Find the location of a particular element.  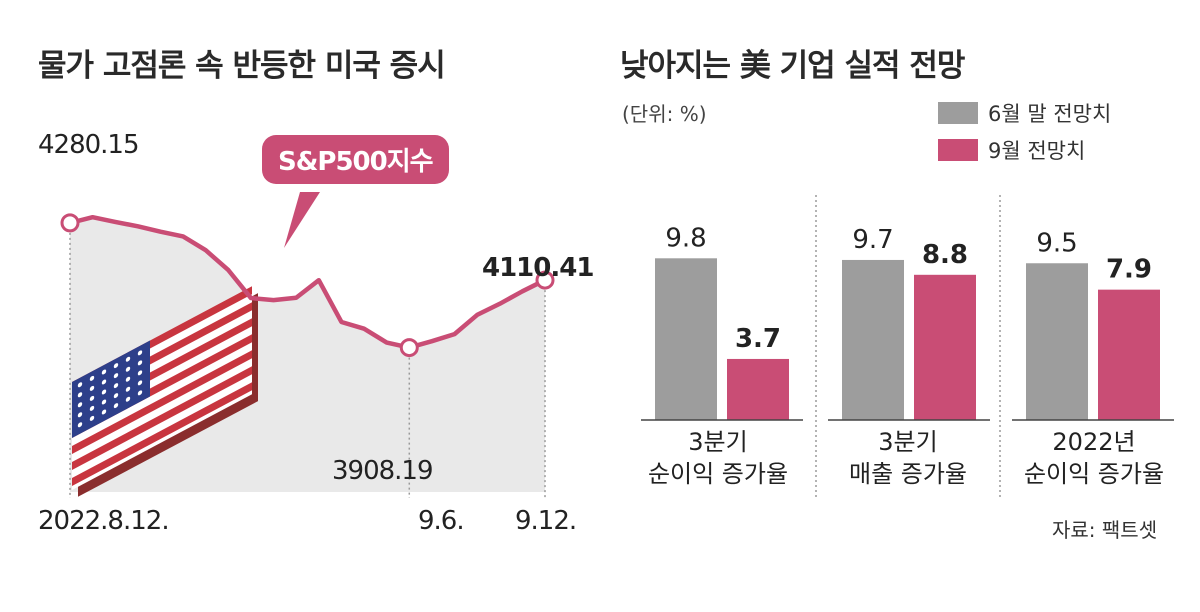

sp500-callout: S&P500지수 is located at coordinates (355, 159).